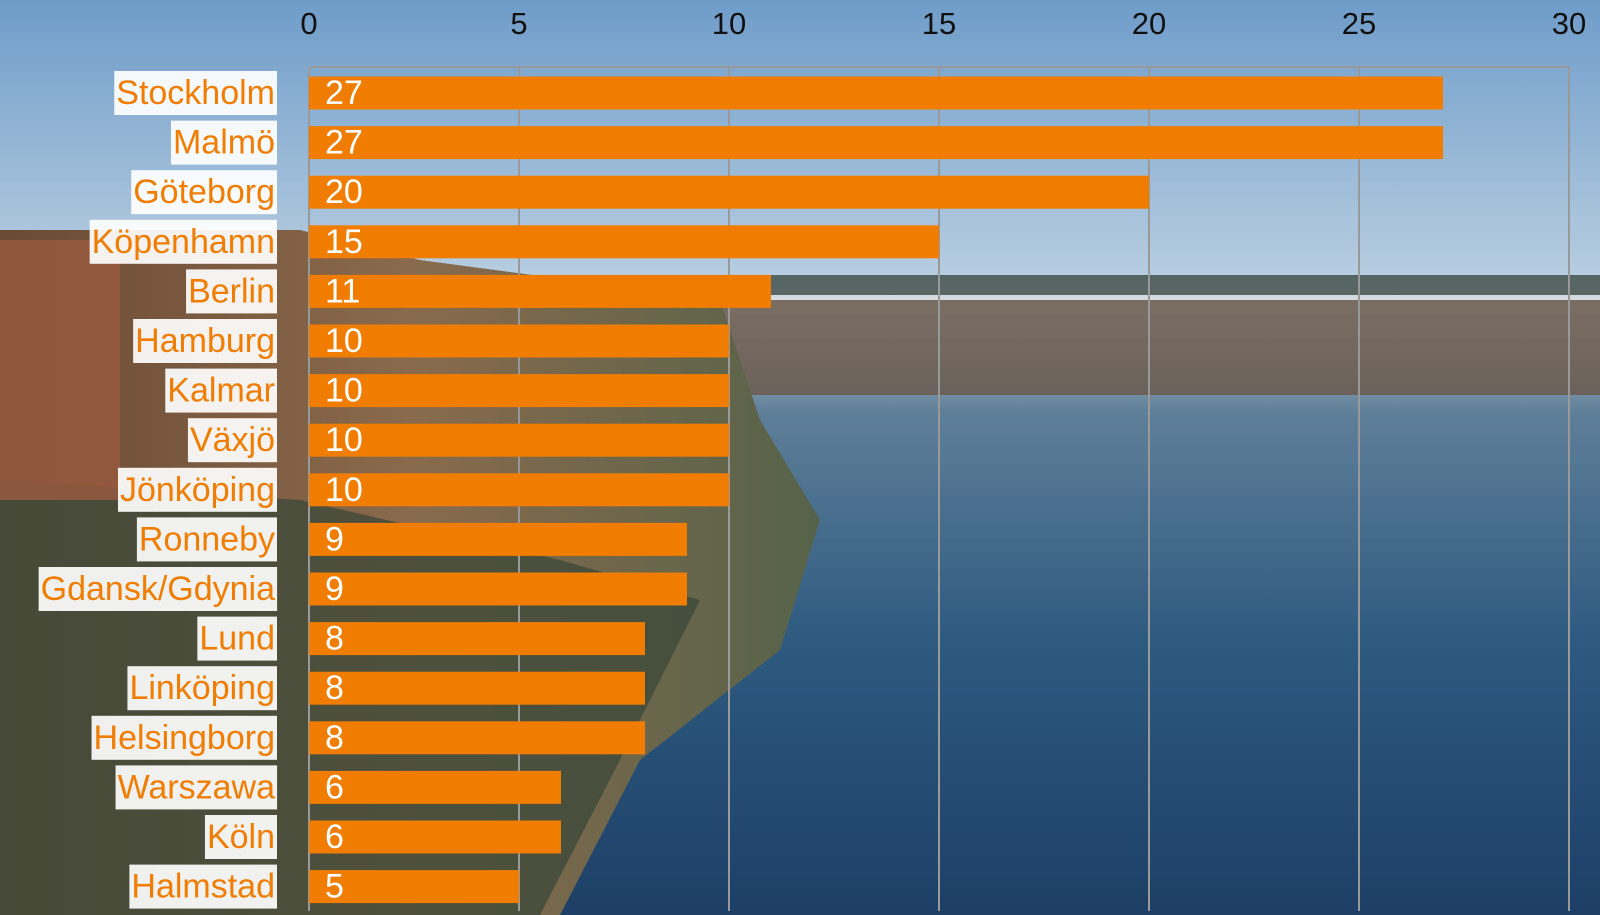 The height and width of the screenshot is (915, 1600). What do you see at coordinates (334, 887) in the screenshot?
I see `value-label: 5` at bounding box center [334, 887].